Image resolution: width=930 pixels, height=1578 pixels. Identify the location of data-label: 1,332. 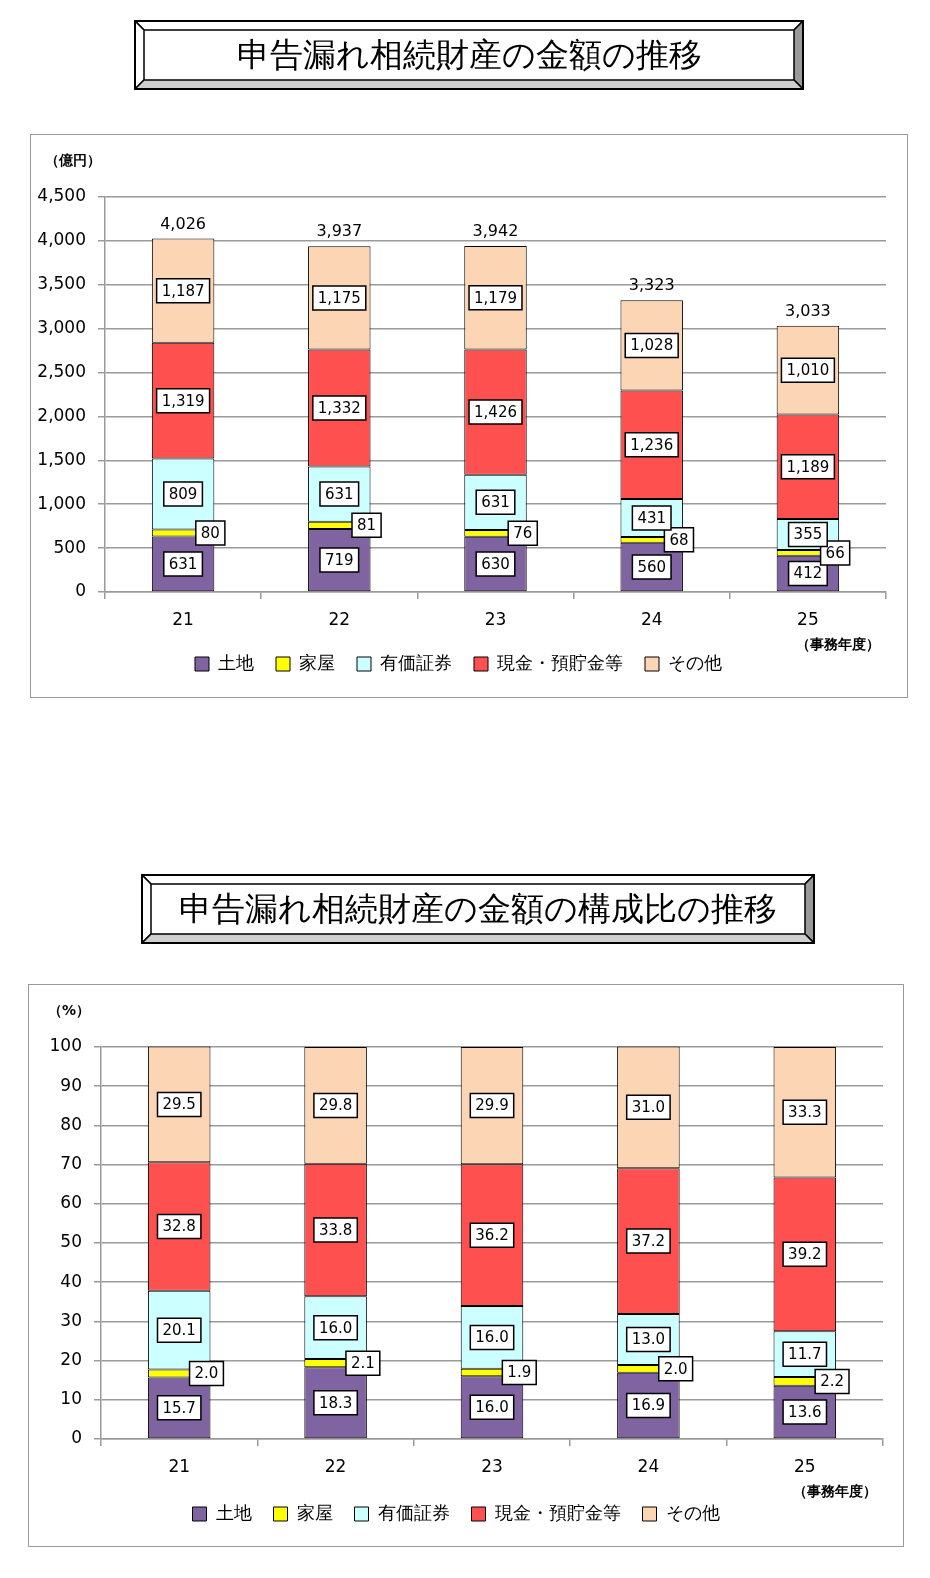
(339, 407).